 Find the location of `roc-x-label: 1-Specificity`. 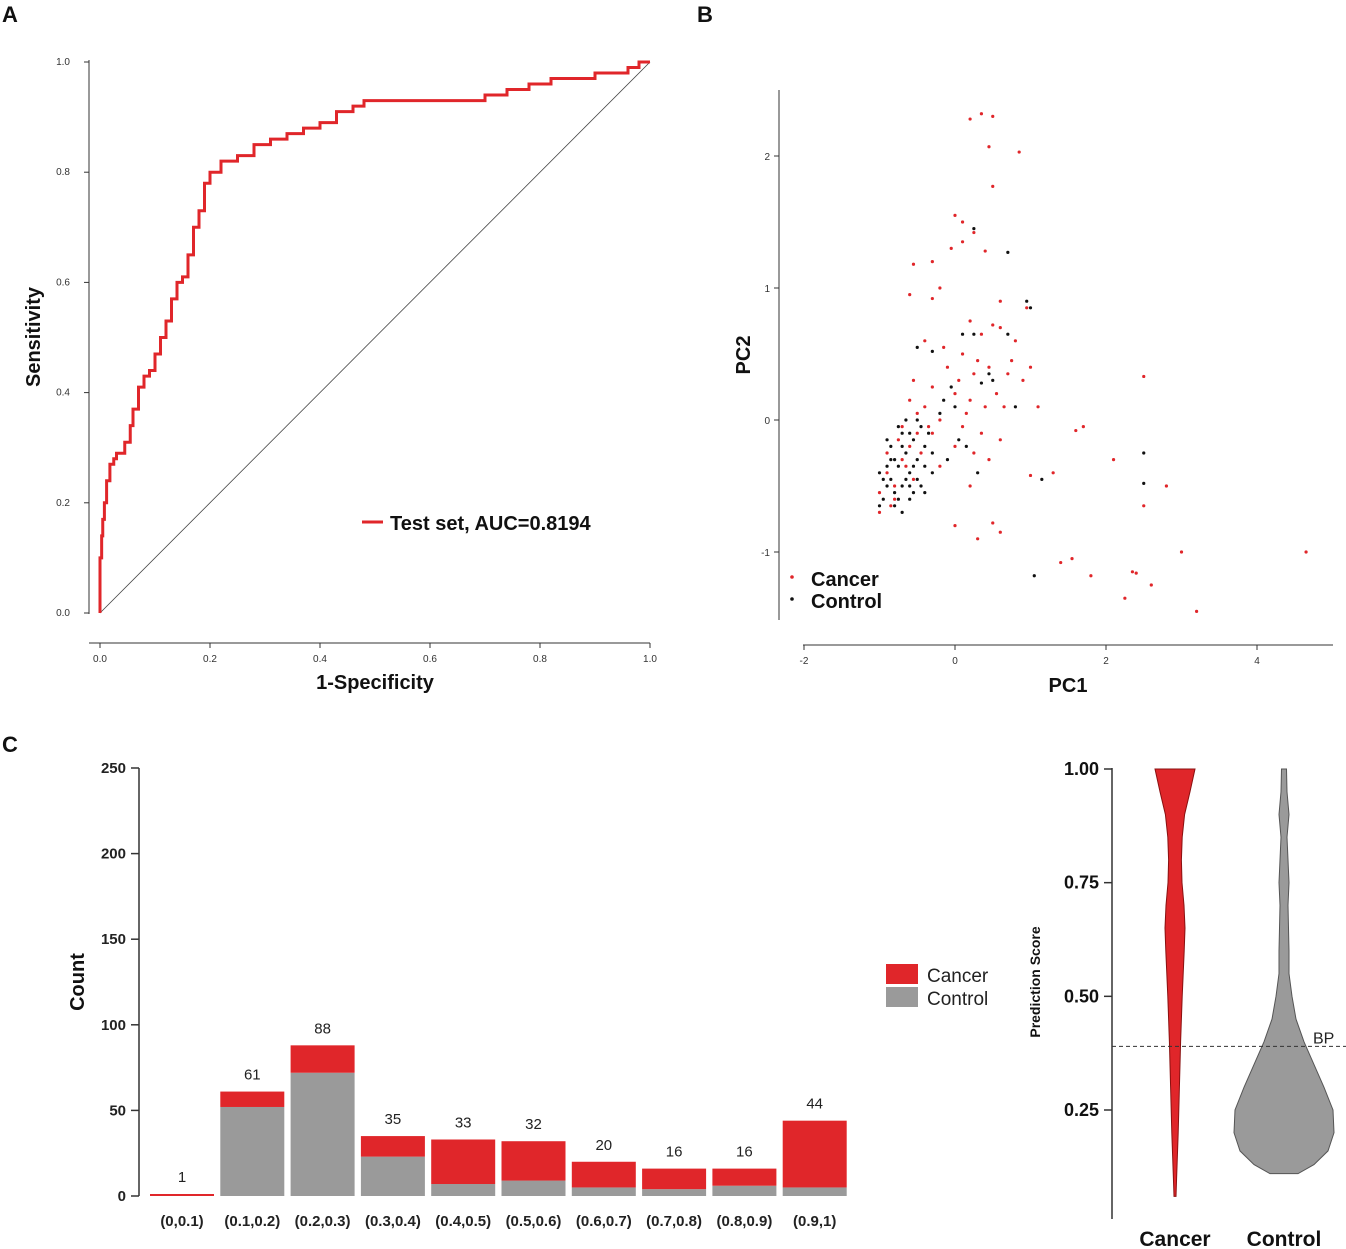

roc-x-label: 1-Specificity is located at coordinates (375, 683).